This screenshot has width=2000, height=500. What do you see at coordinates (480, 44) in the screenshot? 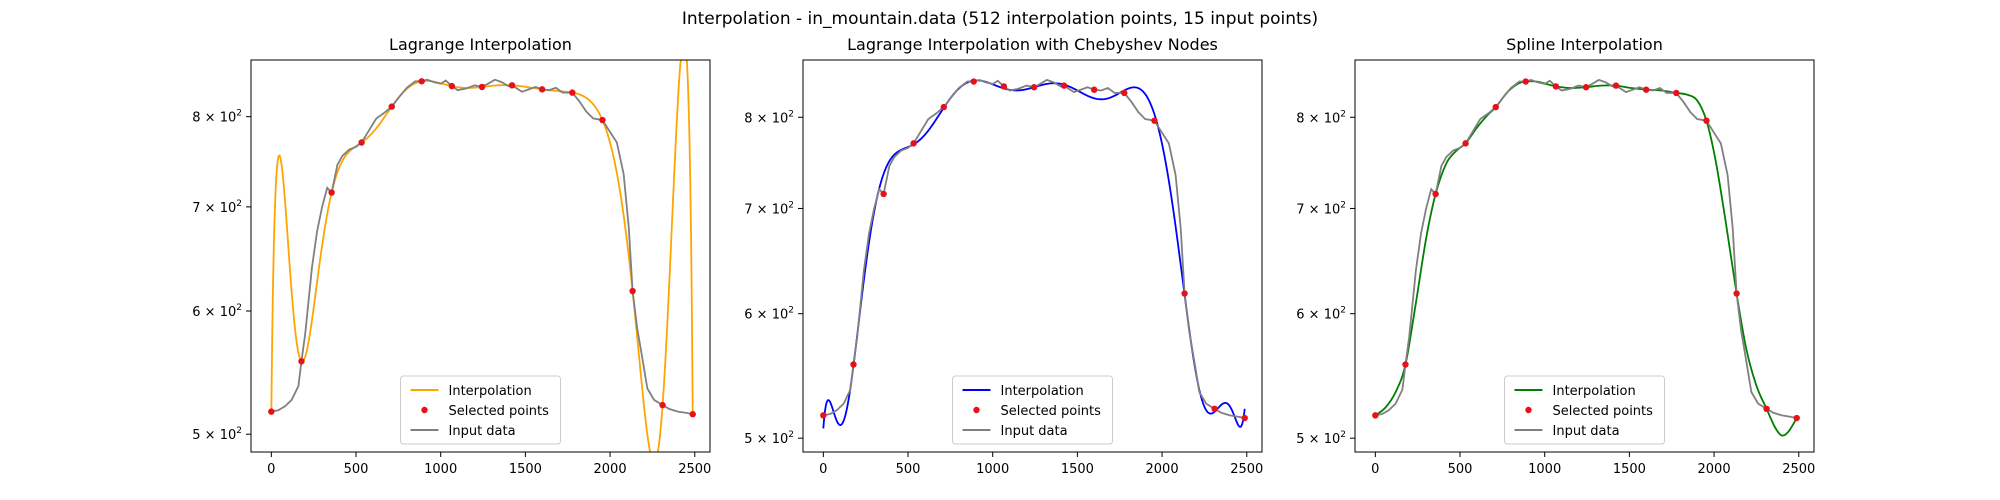
I see `plot-title: Lagrange Interpolation` at bounding box center [480, 44].